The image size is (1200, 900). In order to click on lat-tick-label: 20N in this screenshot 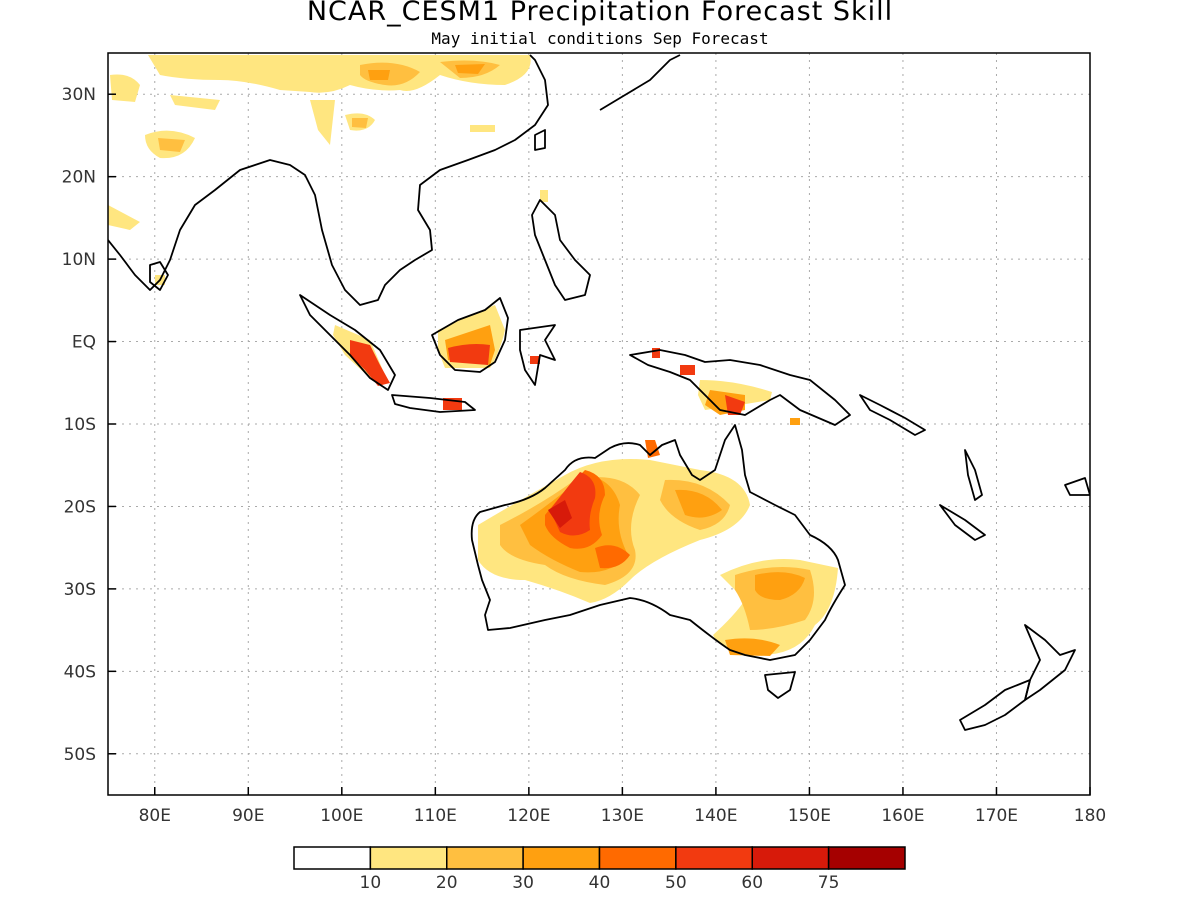, I will do `click(79, 178)`.